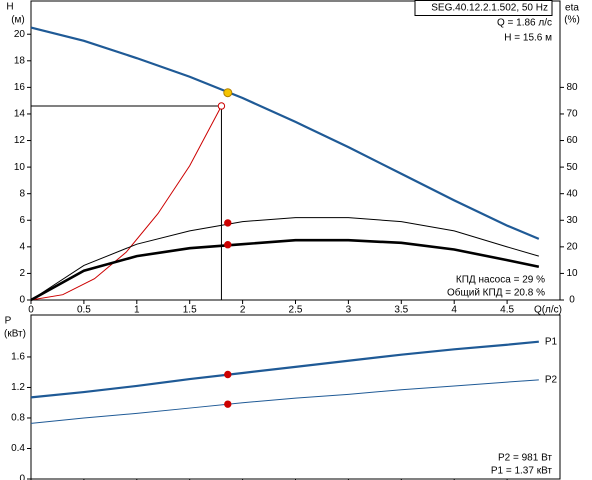 This screenshot has width=592, height=480. Describe the element at coordinates (22, 193) in the screenshot. I see `y-tick-label: 8` at that location.